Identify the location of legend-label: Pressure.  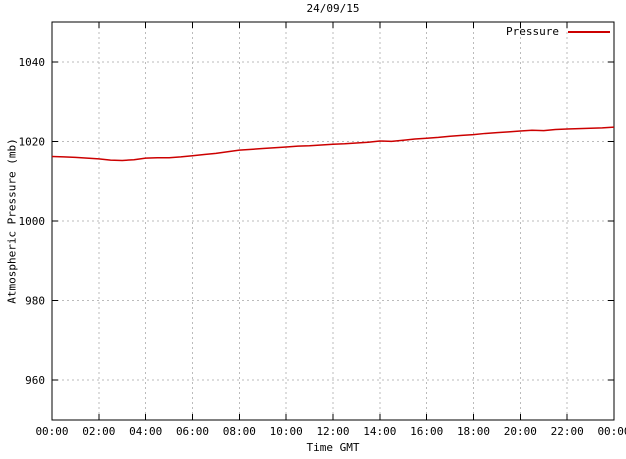
(532, 31).